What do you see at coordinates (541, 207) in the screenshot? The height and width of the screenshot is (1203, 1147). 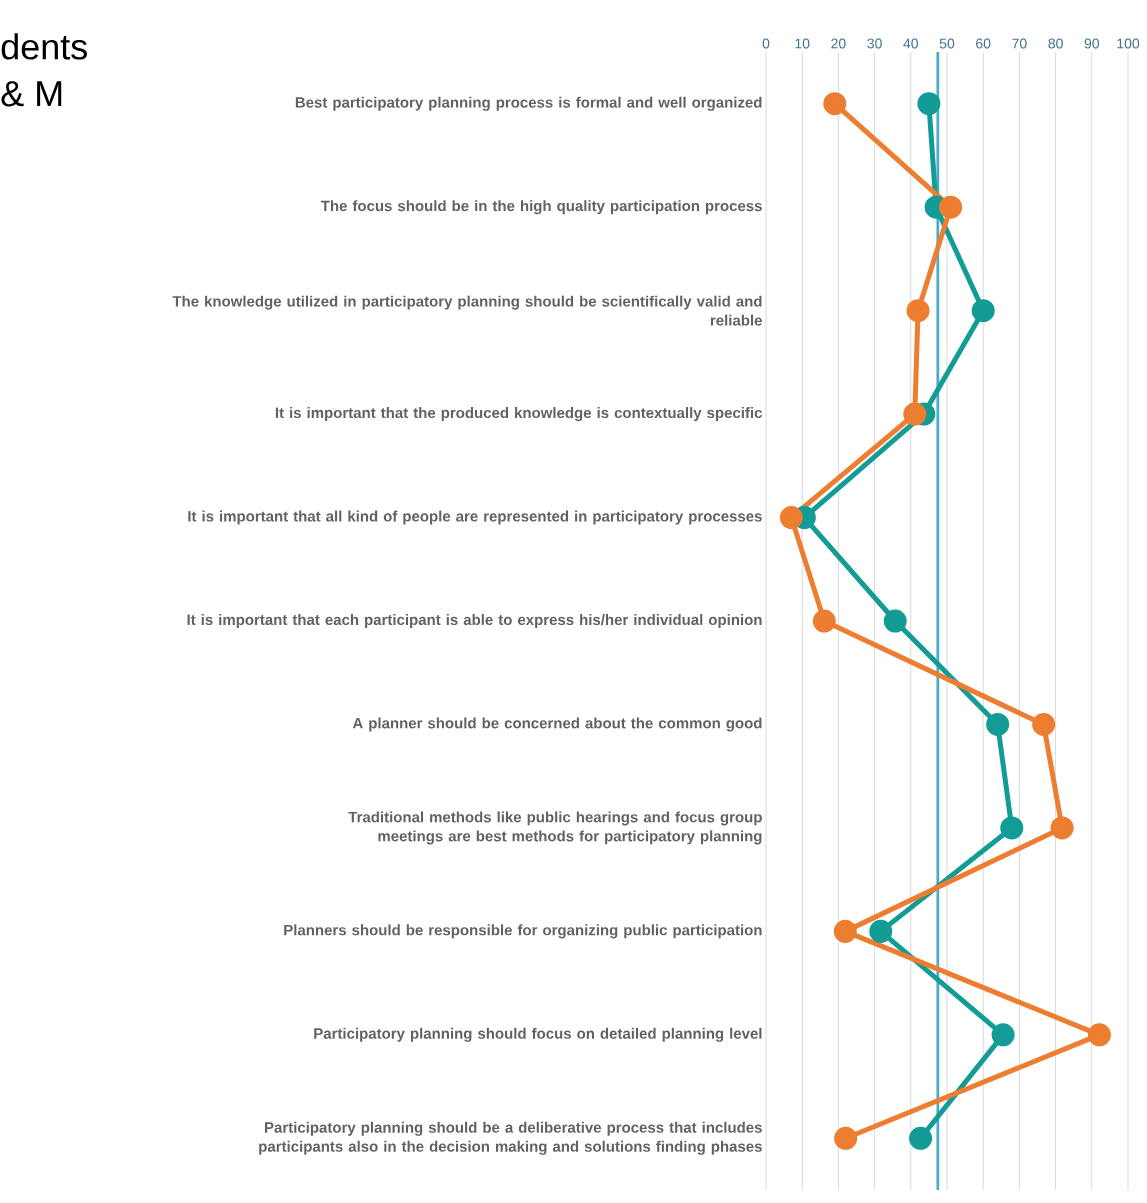 I see `y-tick-label: The focus should be in the high quality participation process` at bounding box center [541, 207].